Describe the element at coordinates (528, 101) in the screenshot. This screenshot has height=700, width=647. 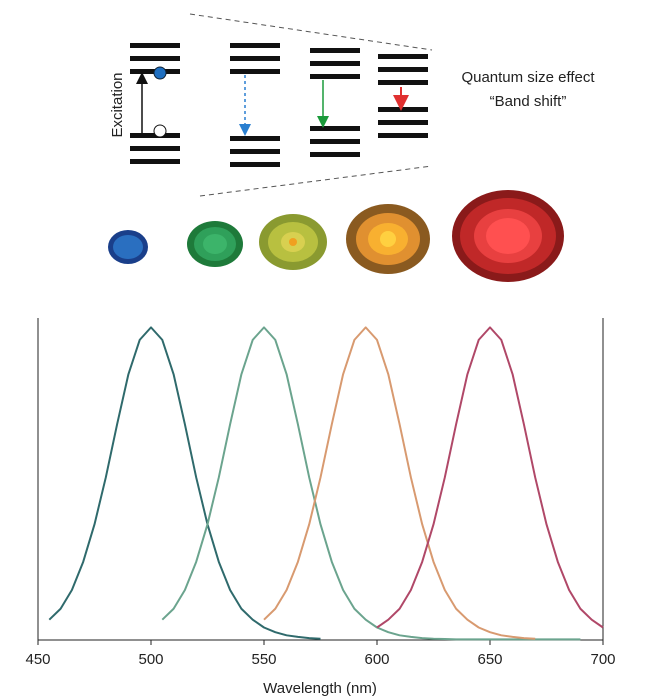
I see `diagram-subtitle: “Band shift”` at that location.